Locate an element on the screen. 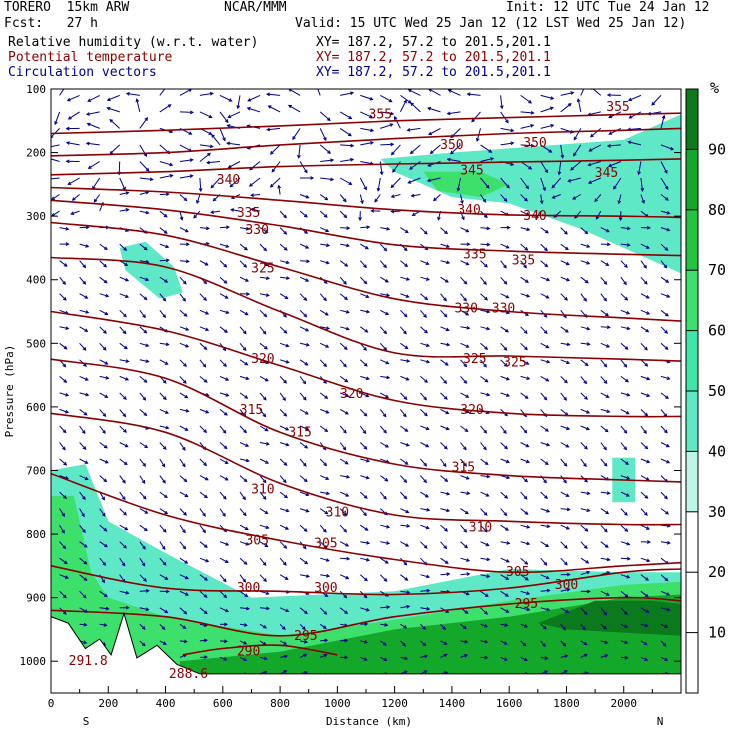  colorbar-swatch is located at coordinates (692, 602).